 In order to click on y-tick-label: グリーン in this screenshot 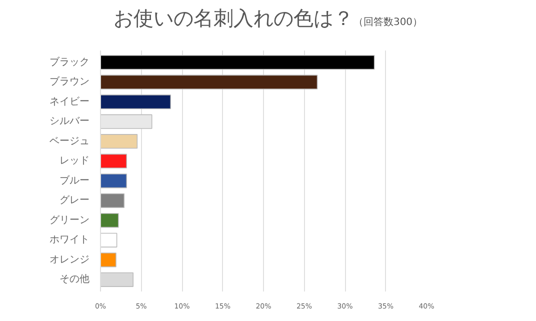, I will do `click(70, 220)`.